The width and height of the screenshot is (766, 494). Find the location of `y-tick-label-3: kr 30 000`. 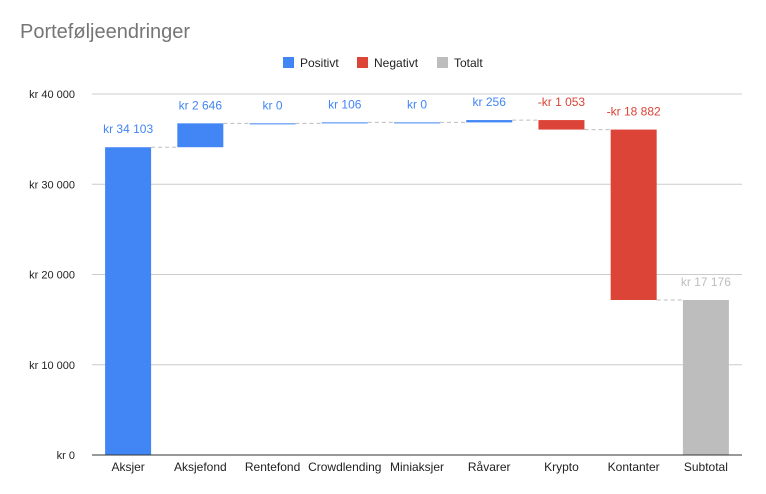

y-tick-label-3: kr 30 000 is located at coordinates (52, 185).